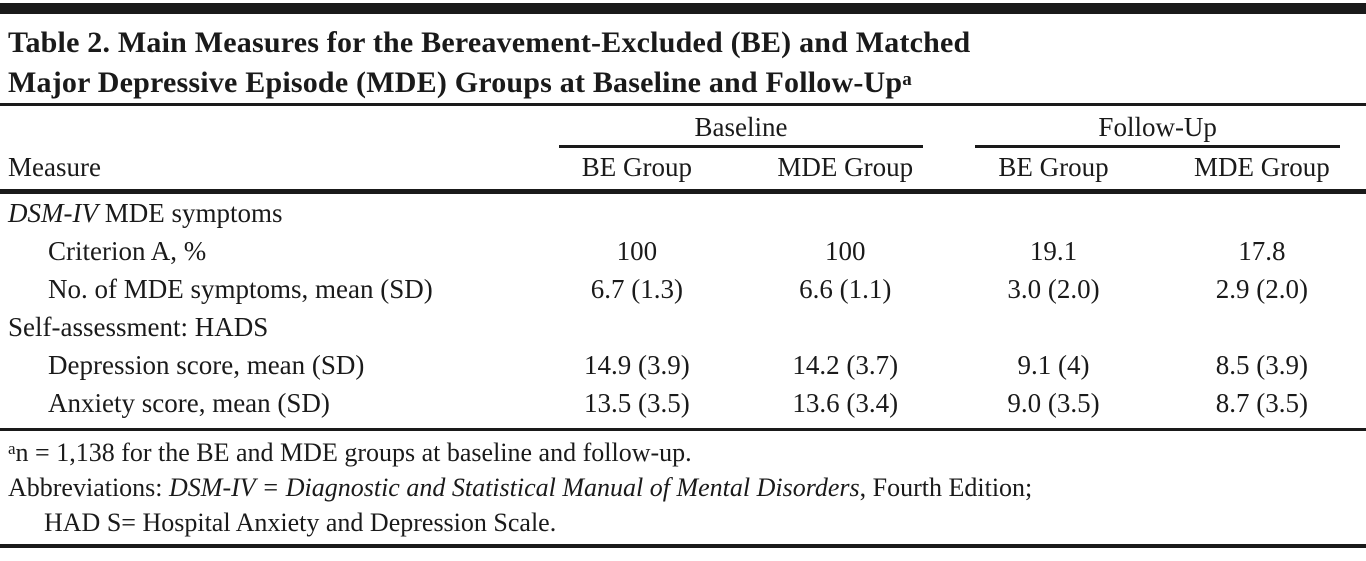 Image resolution: width=1366 pixels, height=561 pixels. Describe the element at coordinates (266, 171) in the screenshot. I see `column-header-measure: Measure` at that location.